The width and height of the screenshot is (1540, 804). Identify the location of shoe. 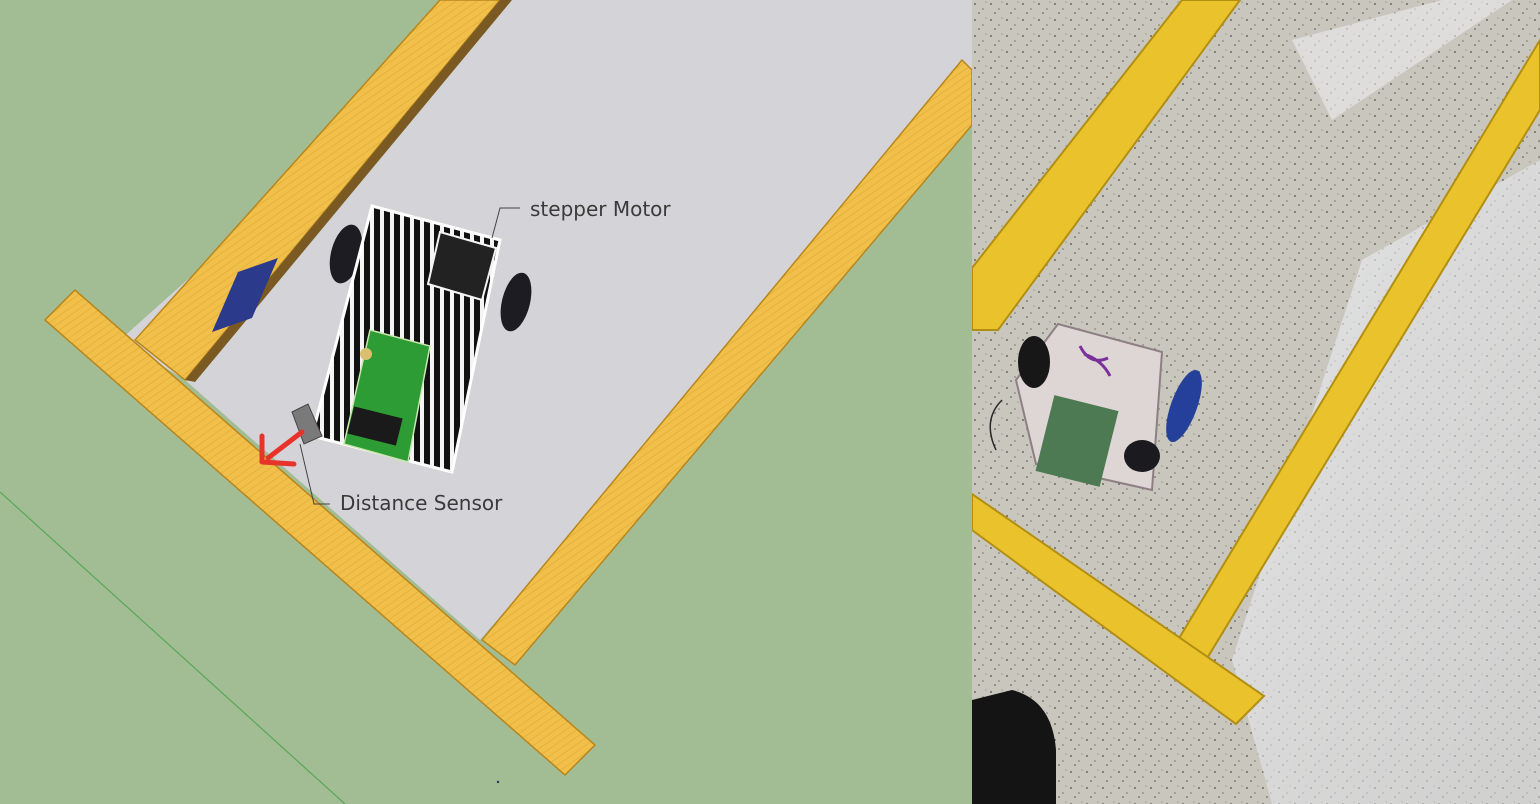
(1014, 747).